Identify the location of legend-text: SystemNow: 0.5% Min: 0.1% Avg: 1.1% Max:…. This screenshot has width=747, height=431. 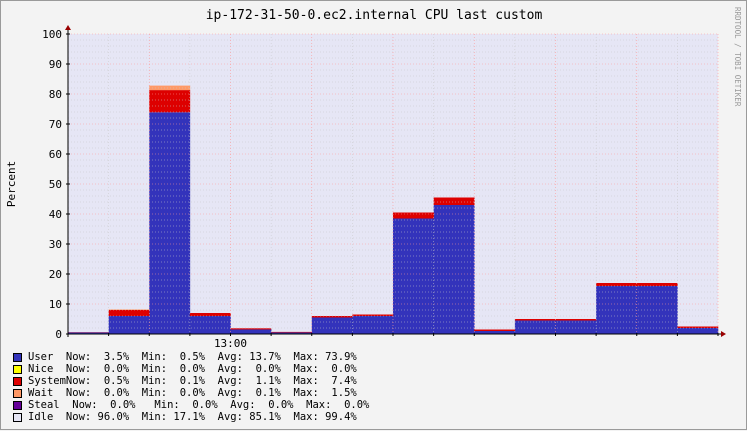
(192, 381).